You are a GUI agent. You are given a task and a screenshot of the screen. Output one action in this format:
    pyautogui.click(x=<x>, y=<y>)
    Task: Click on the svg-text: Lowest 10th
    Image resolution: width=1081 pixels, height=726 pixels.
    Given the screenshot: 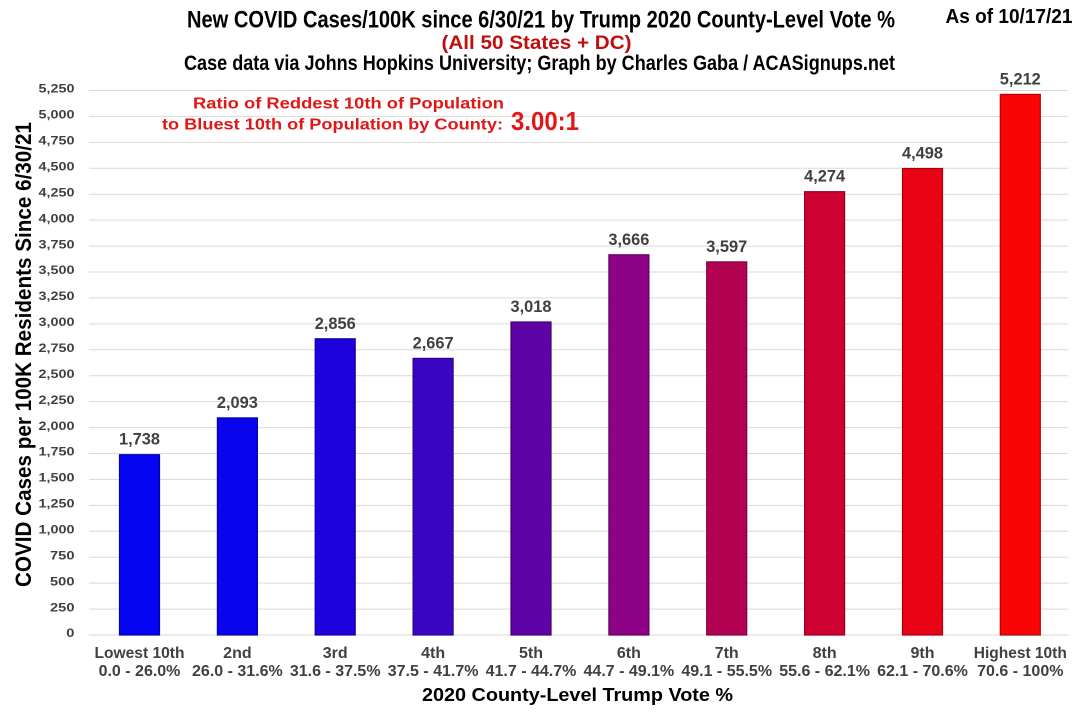 What is the action you would take?
    pyautogui.click(x=140, y=653)
    